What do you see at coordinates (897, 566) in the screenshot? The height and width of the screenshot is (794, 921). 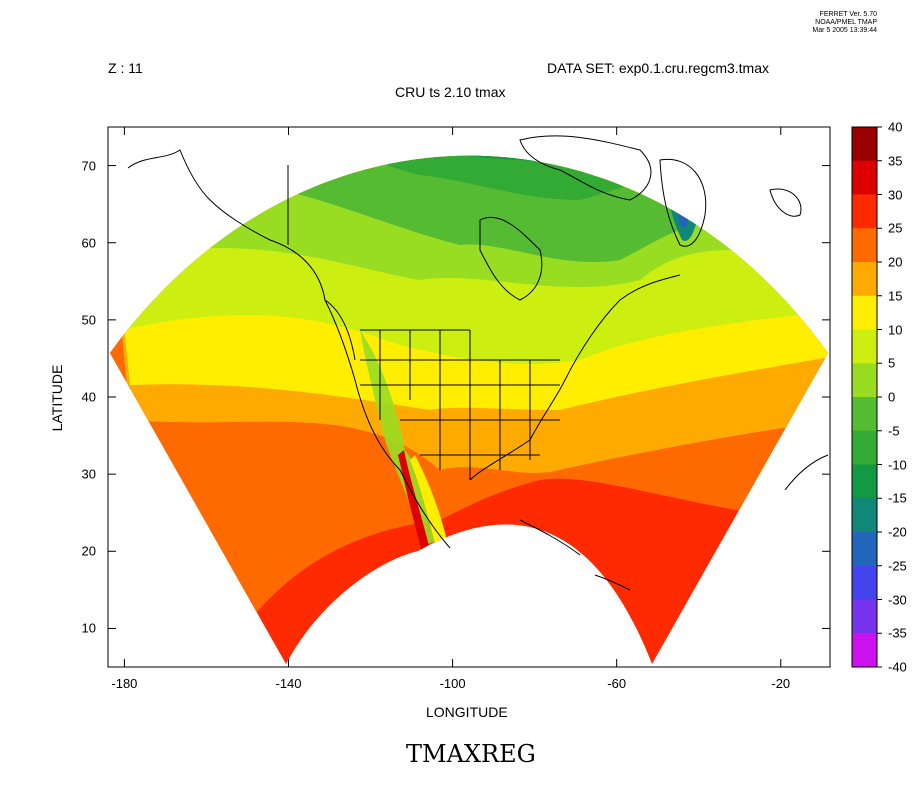 I see `colorbar-level-label: -25` at bounding box center [897, 566].